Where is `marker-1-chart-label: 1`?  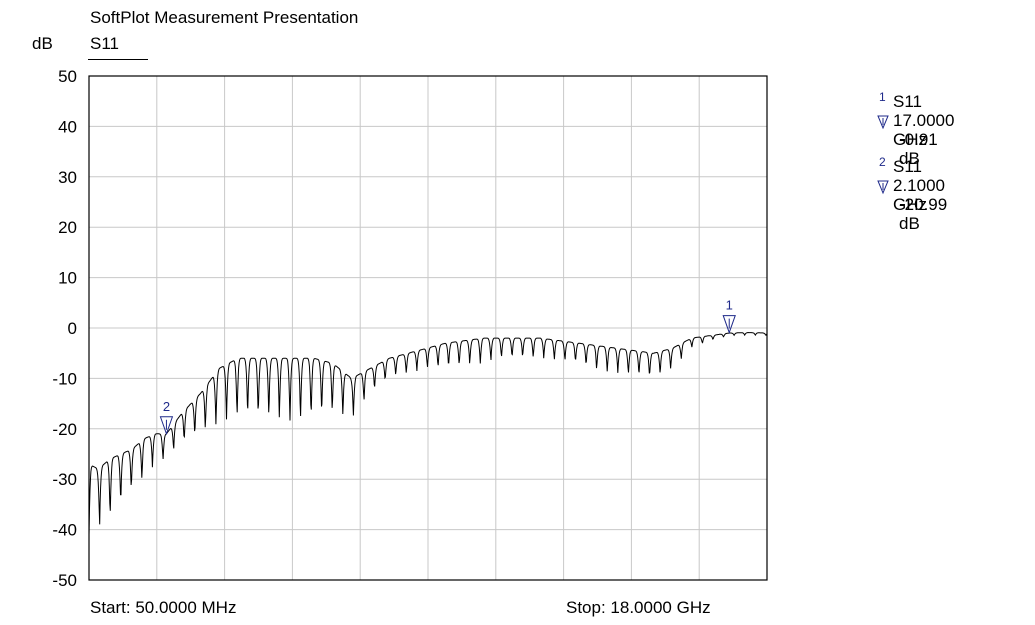 marker-1-chart-label: 1 is located at coordinates (729, 305).